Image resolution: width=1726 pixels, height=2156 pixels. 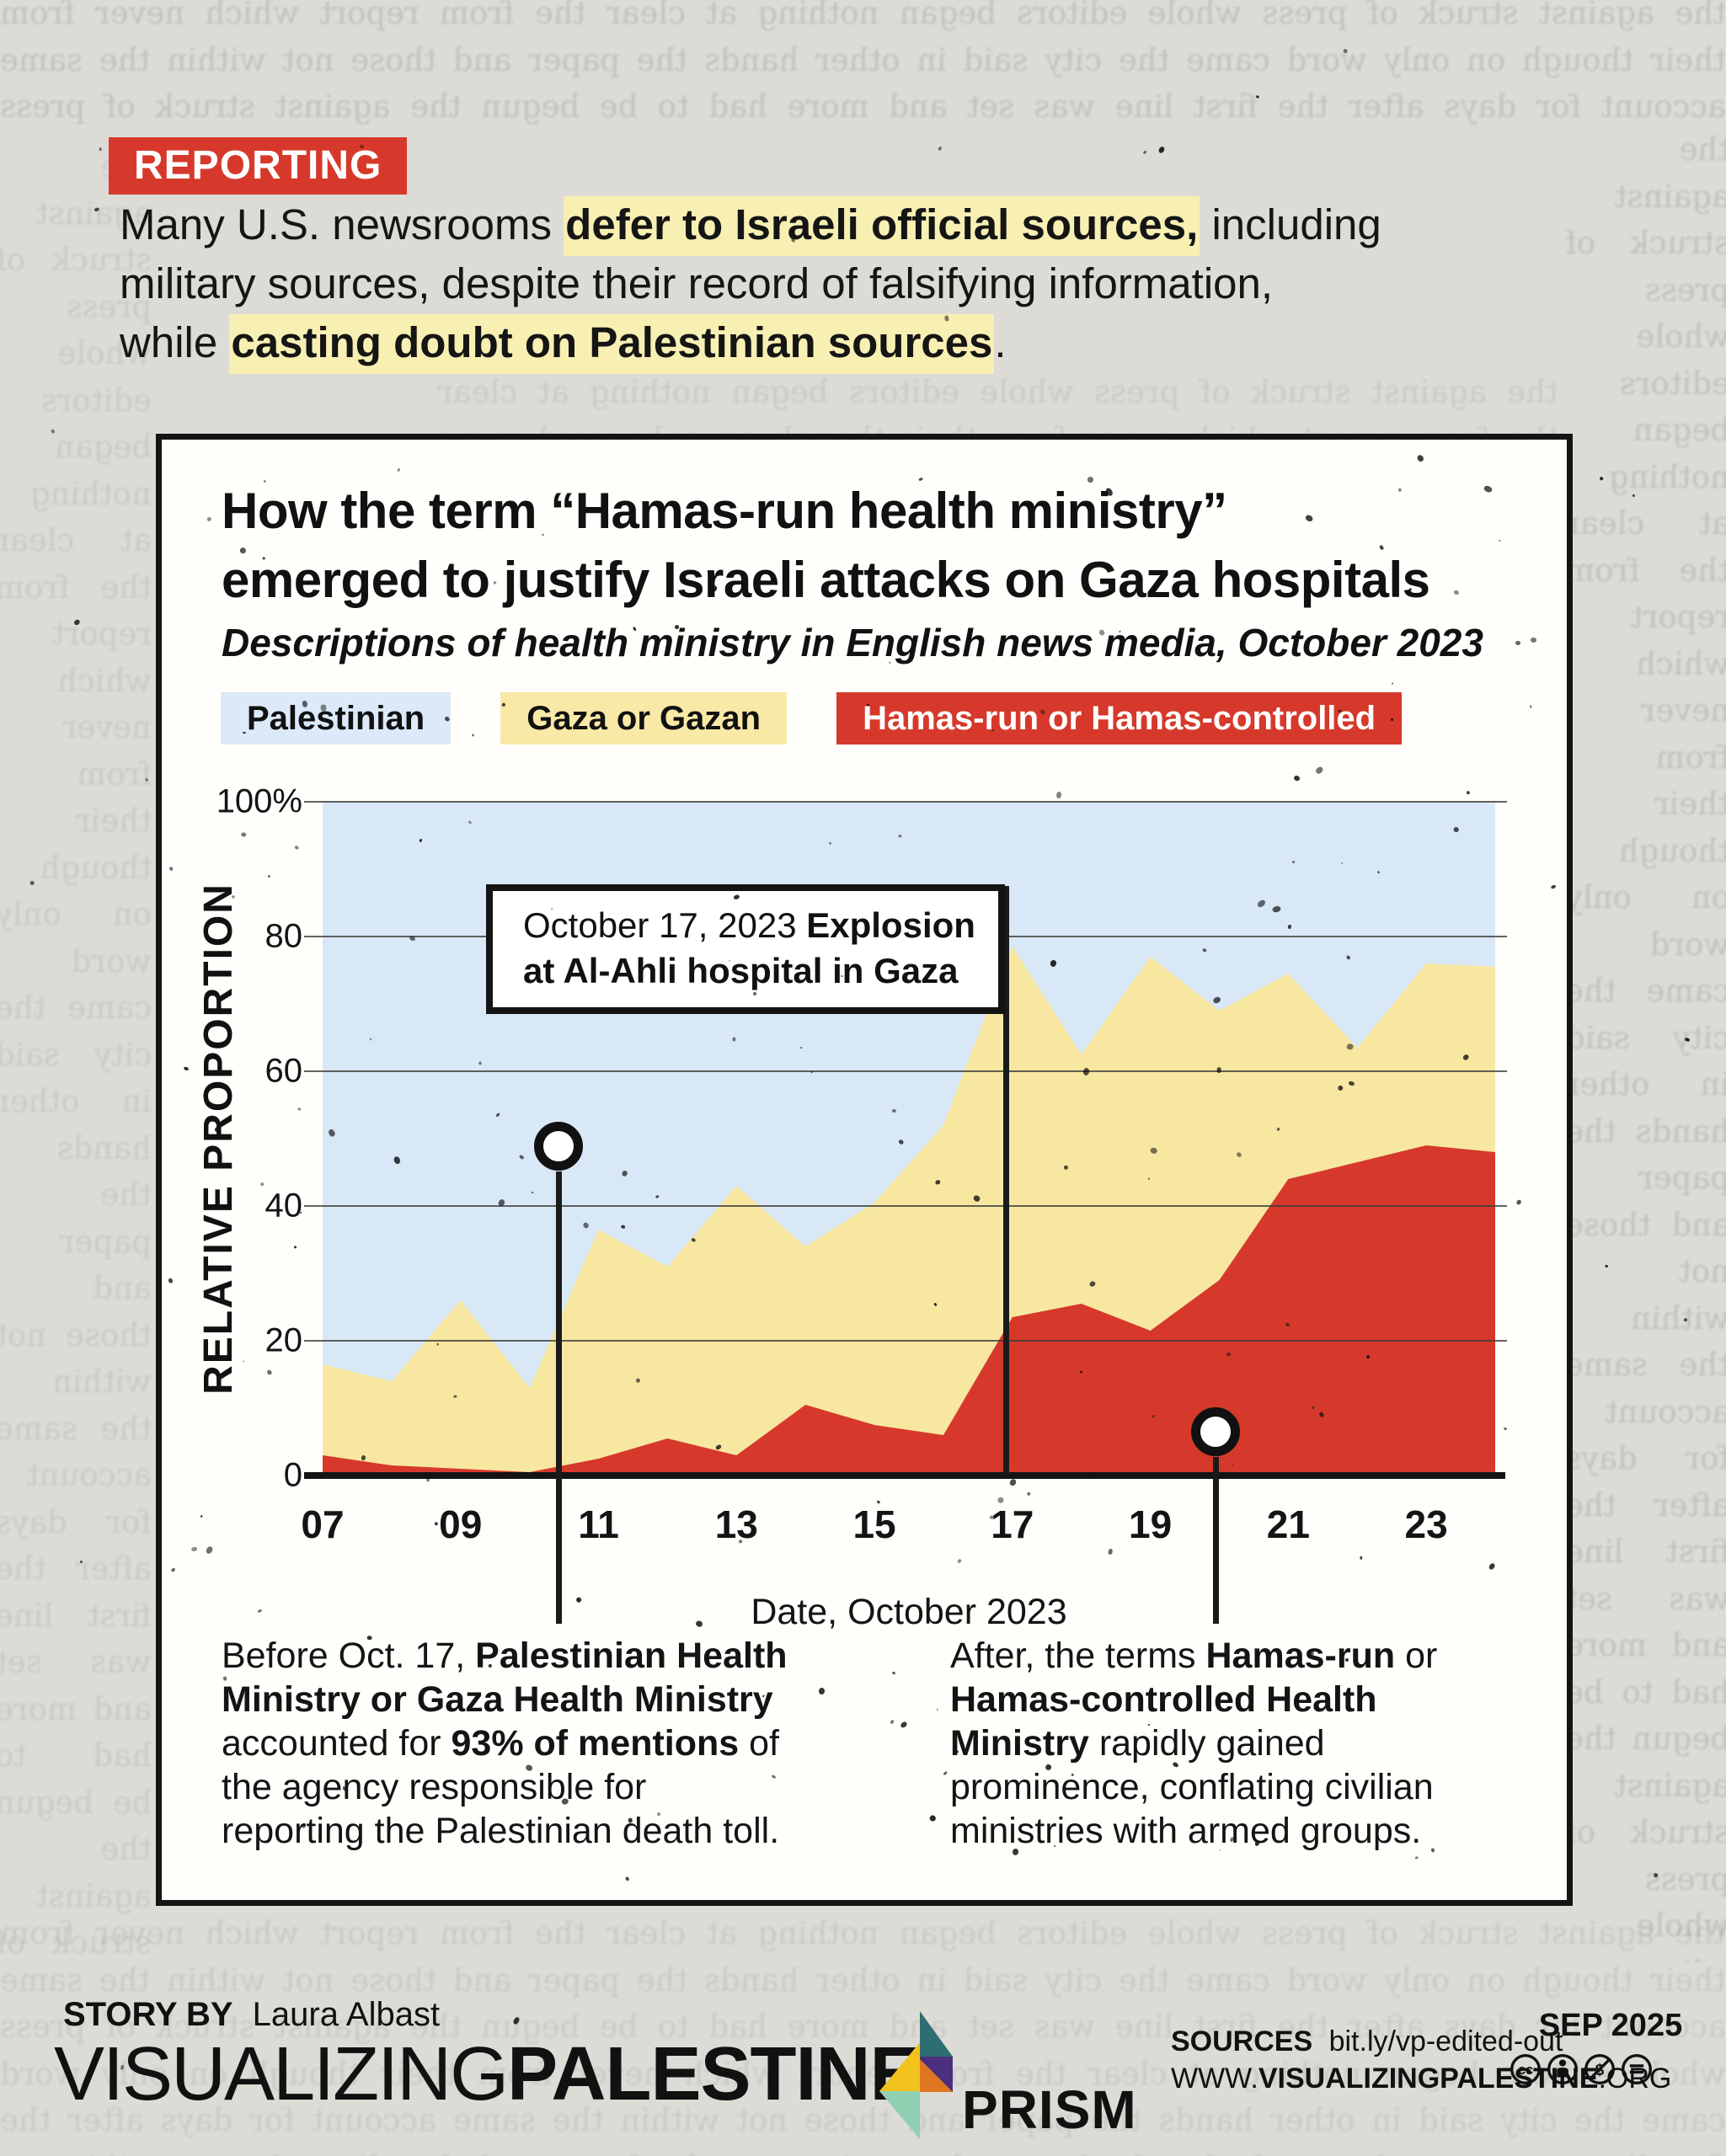 I want to click on text-segment: After, the terms, so click(x=1078, y=1656).